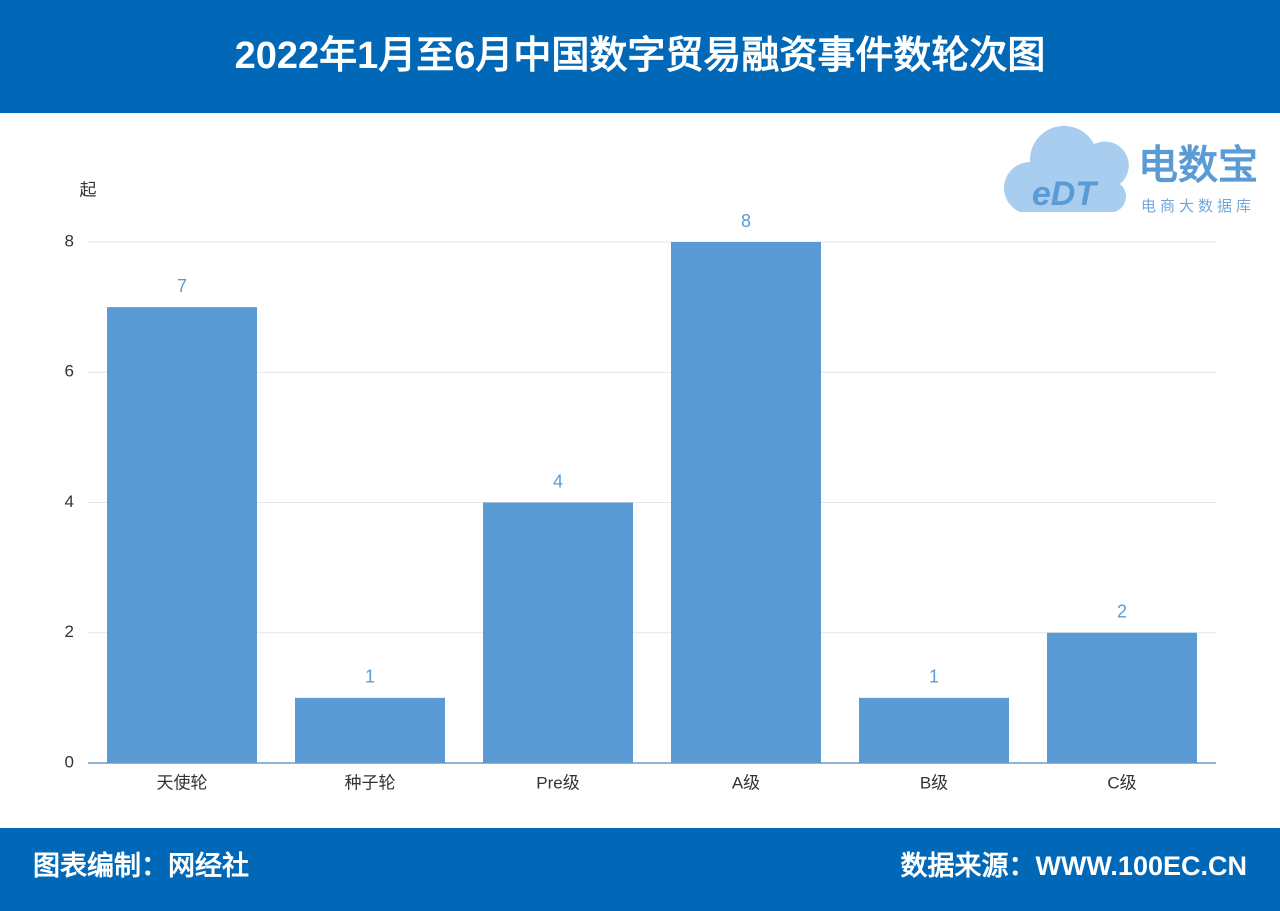 The width and height of the screenshot is (1280, 911). What do you see at coordinates (557, 782) in the screenshot?
I see `x-tick-label: Pre级` at bounding box center [557, 782].